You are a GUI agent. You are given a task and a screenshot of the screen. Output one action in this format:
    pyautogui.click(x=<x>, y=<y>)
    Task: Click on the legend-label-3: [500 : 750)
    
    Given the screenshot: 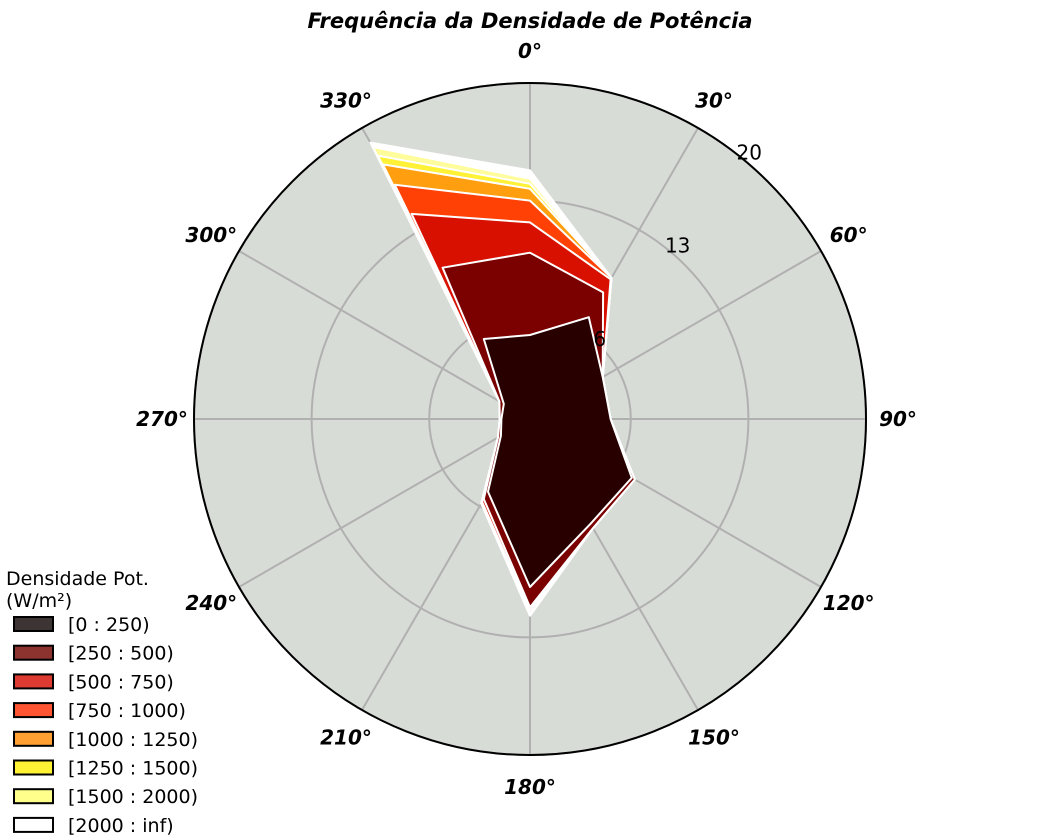 What is the action you would take?
    pyautogui.click(x=121, y=682)
    